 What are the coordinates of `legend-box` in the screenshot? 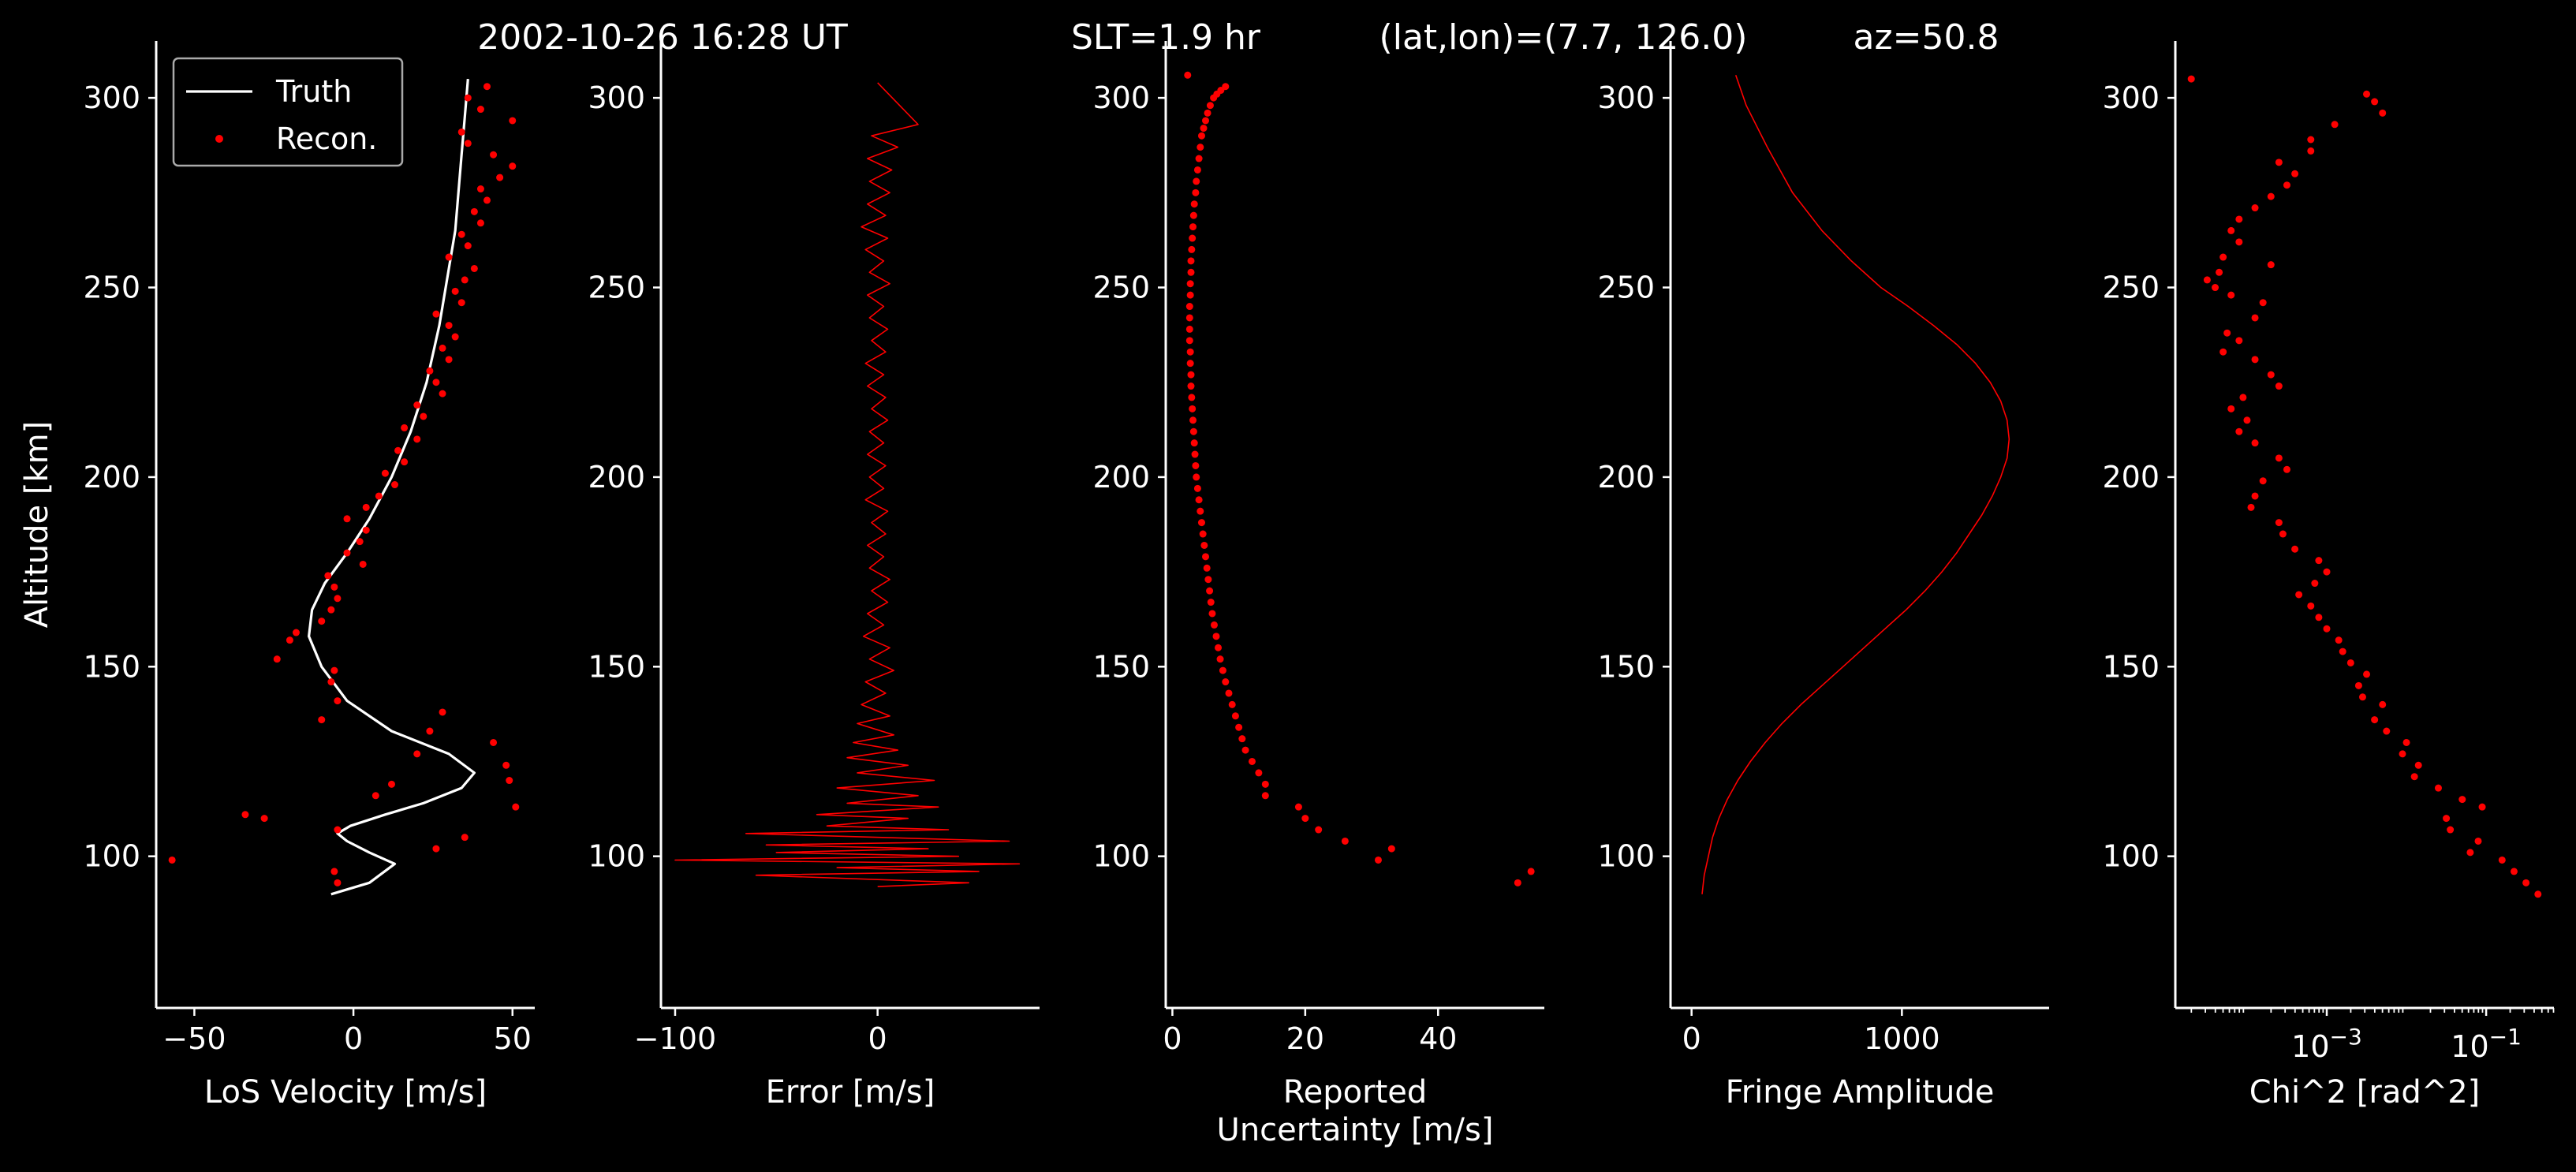 It's located at (288, 112).